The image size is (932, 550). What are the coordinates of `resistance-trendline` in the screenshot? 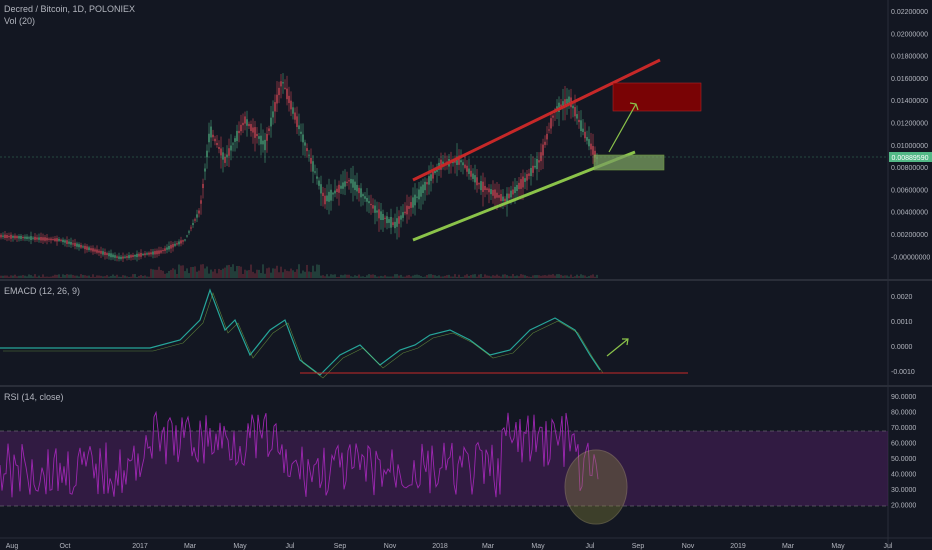 It's located at (536, 120).